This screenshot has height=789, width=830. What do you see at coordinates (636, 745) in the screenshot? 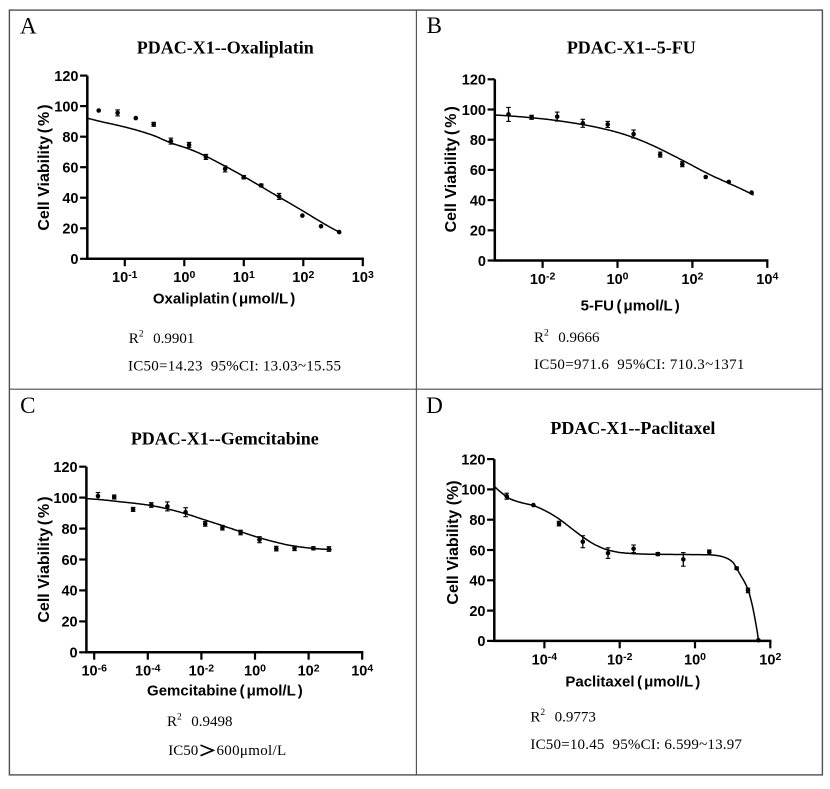
I see `svg-text: IC50=10.45 95%CI: 6.599~13.97` at bounding box center [636, 745].